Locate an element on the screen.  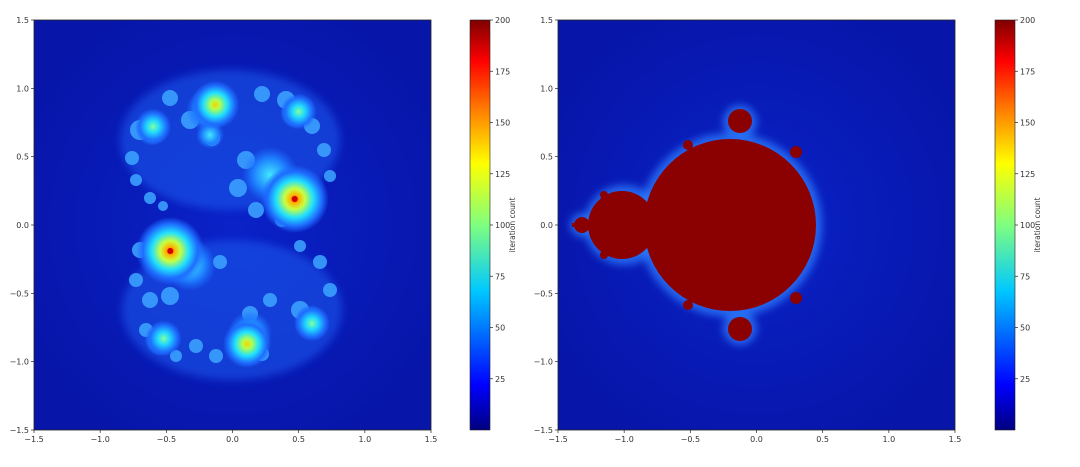
mandelbrot-structure is located at coordinates (696, 225).